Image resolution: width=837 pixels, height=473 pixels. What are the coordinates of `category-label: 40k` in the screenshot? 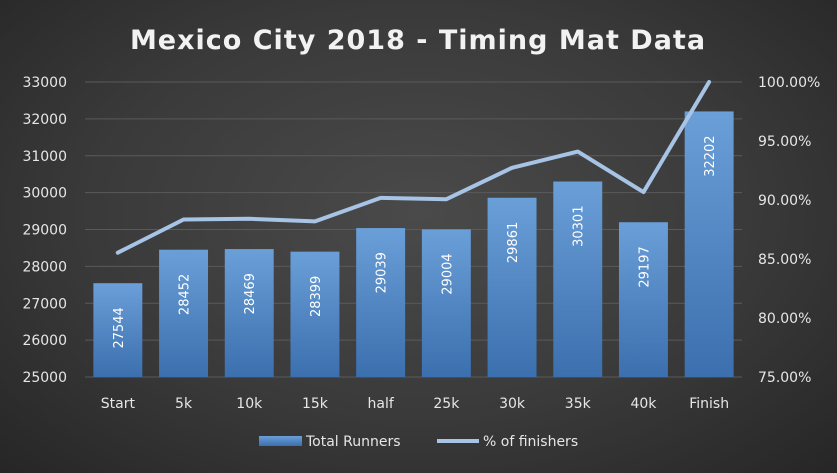 It's located at (643, 404).